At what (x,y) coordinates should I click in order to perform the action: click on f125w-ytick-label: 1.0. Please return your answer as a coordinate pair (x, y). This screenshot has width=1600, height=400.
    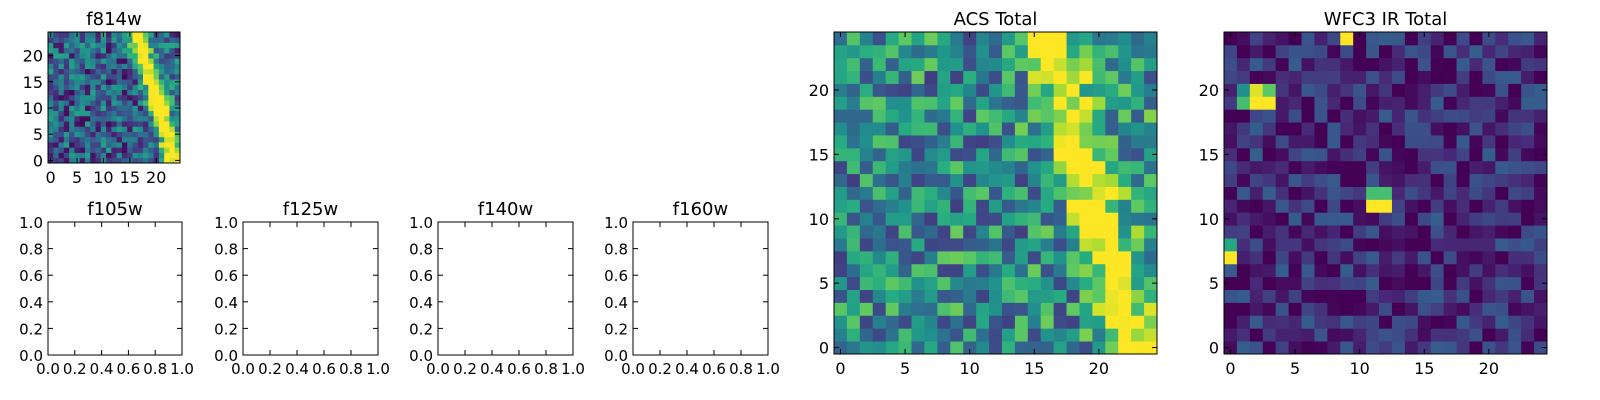
    Looking at the image, I should click on (226, 223).